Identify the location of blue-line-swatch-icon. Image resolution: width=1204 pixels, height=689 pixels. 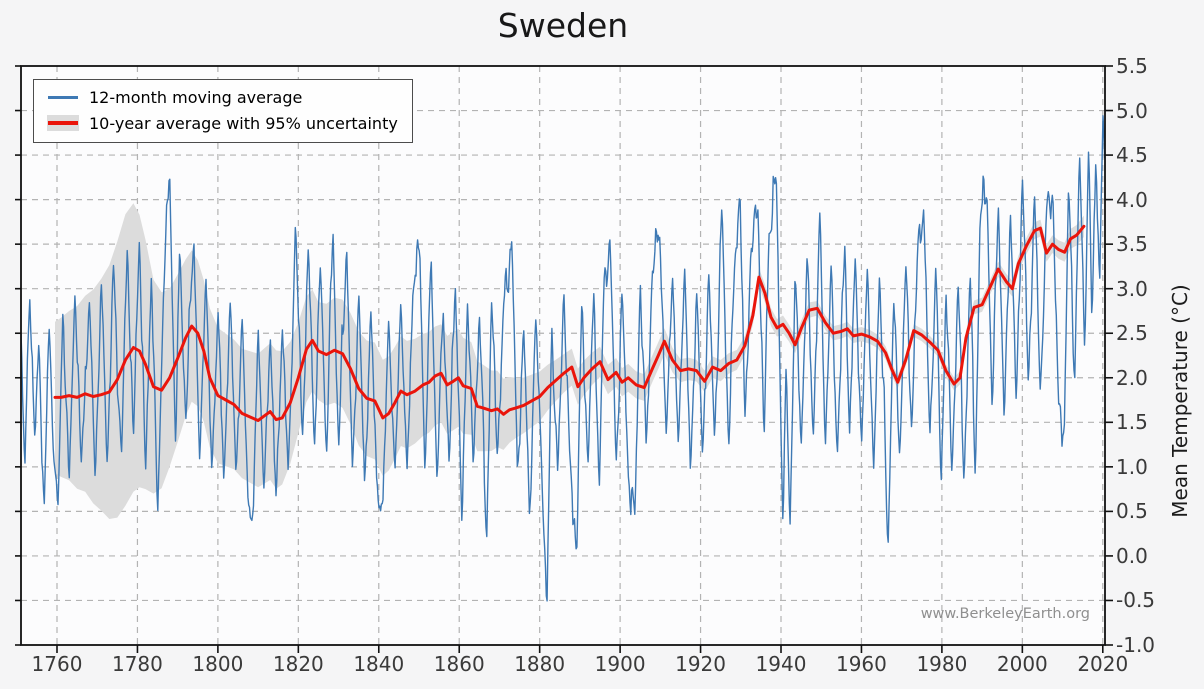
(63, 97).